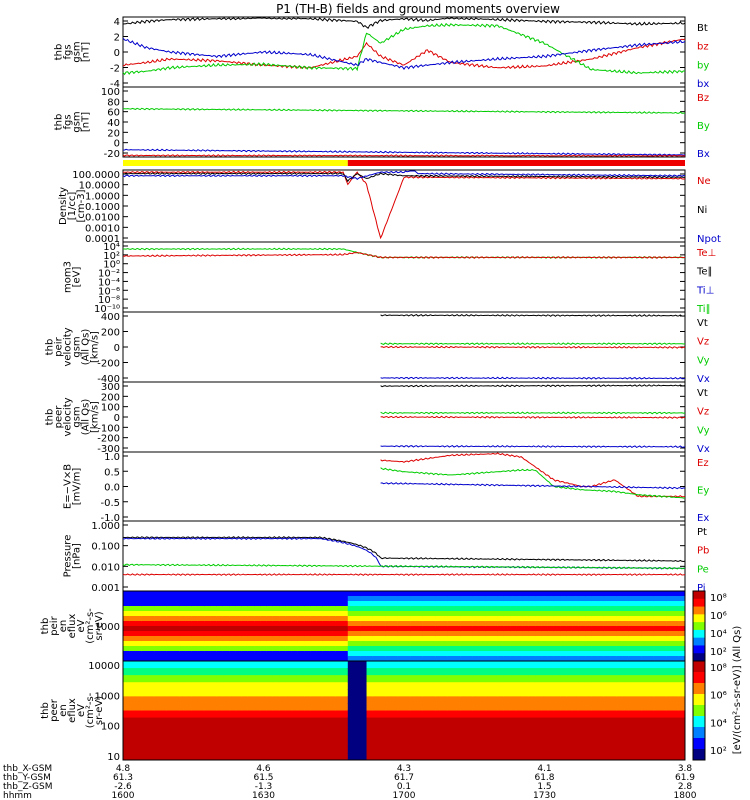 The width and height of the screenshot is (750, 800). I want to click on series-fgs_gsm-Bt, so click(404, 23).